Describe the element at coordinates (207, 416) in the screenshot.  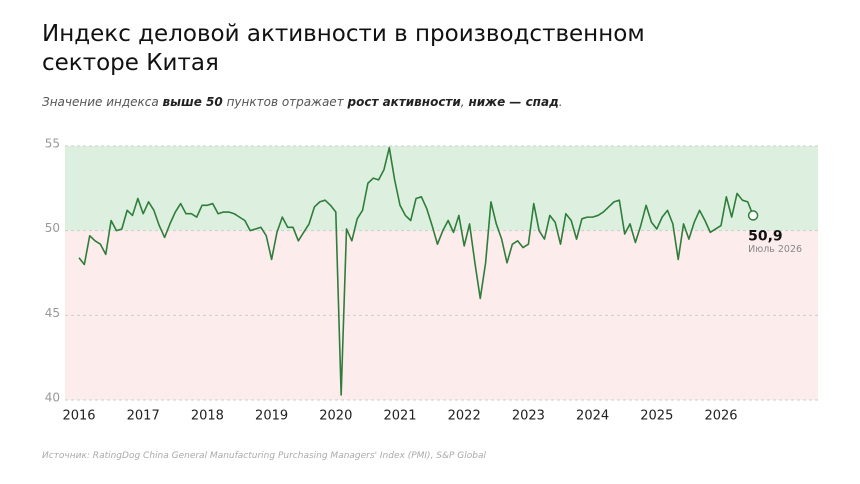
I see `x-tick-label: 2018` at that location.